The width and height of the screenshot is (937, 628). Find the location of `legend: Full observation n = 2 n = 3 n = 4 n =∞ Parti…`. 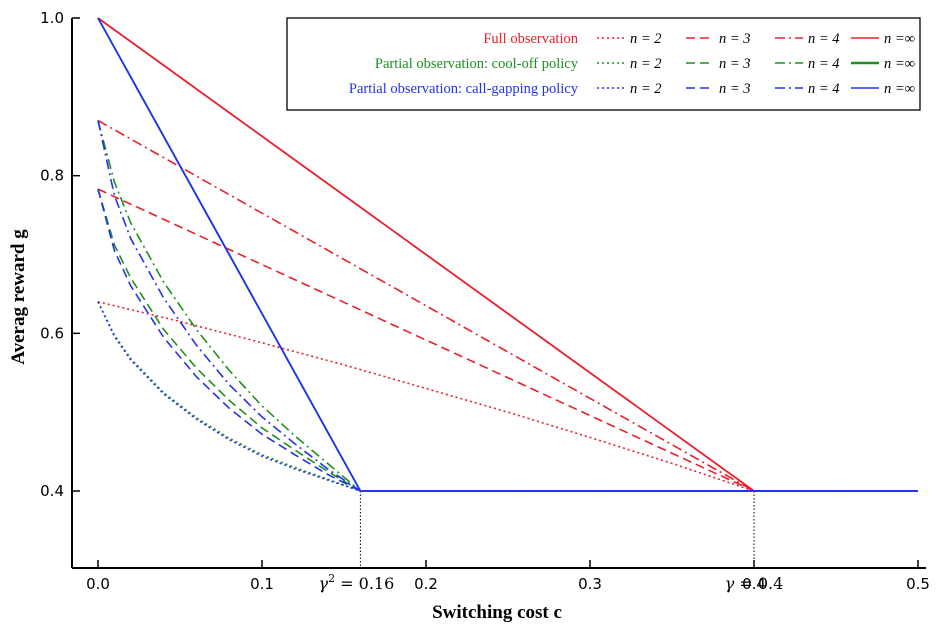

legend: Full observation n = 2 n = 3 n = 4 n =∞ Parti… is located at coordinates (603, 64).